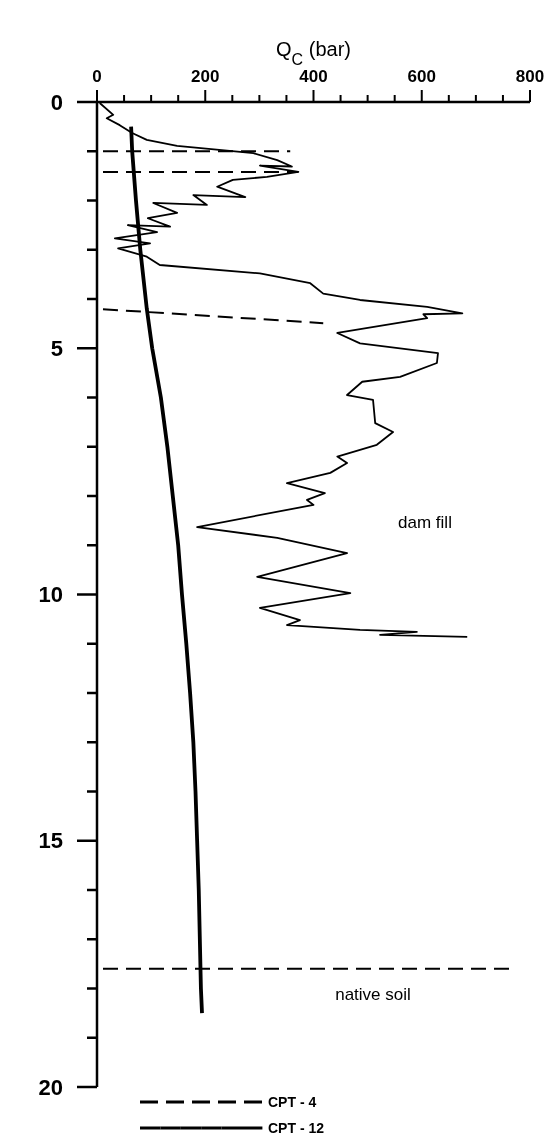 The image size is (548, 1142). Describe the element at coordinates (313, 53) in the screenshot. I see `x-axis-title: Q$_{C}$ (bar)` at that location.